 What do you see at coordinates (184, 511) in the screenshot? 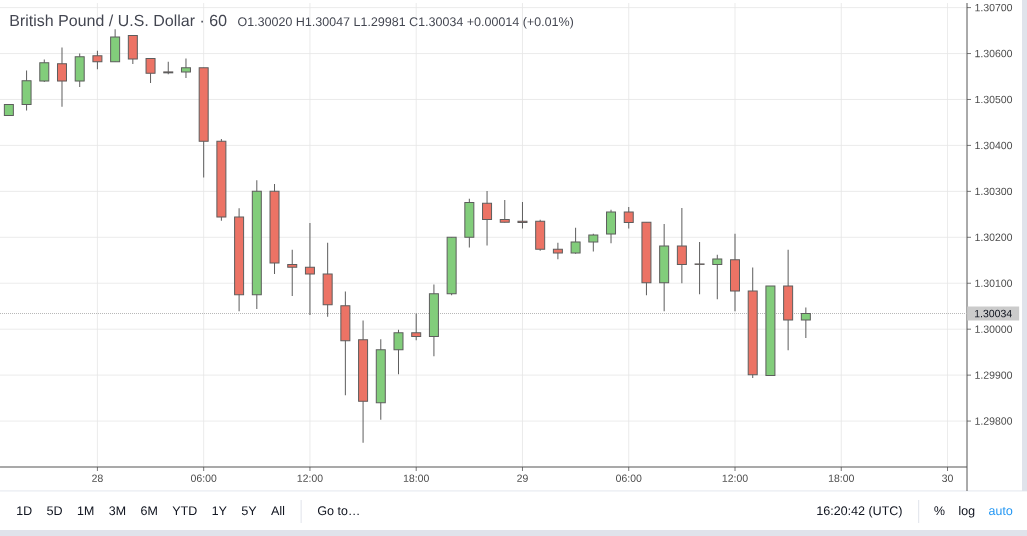
I see `text: YTD` at bounding box center [184, 511].